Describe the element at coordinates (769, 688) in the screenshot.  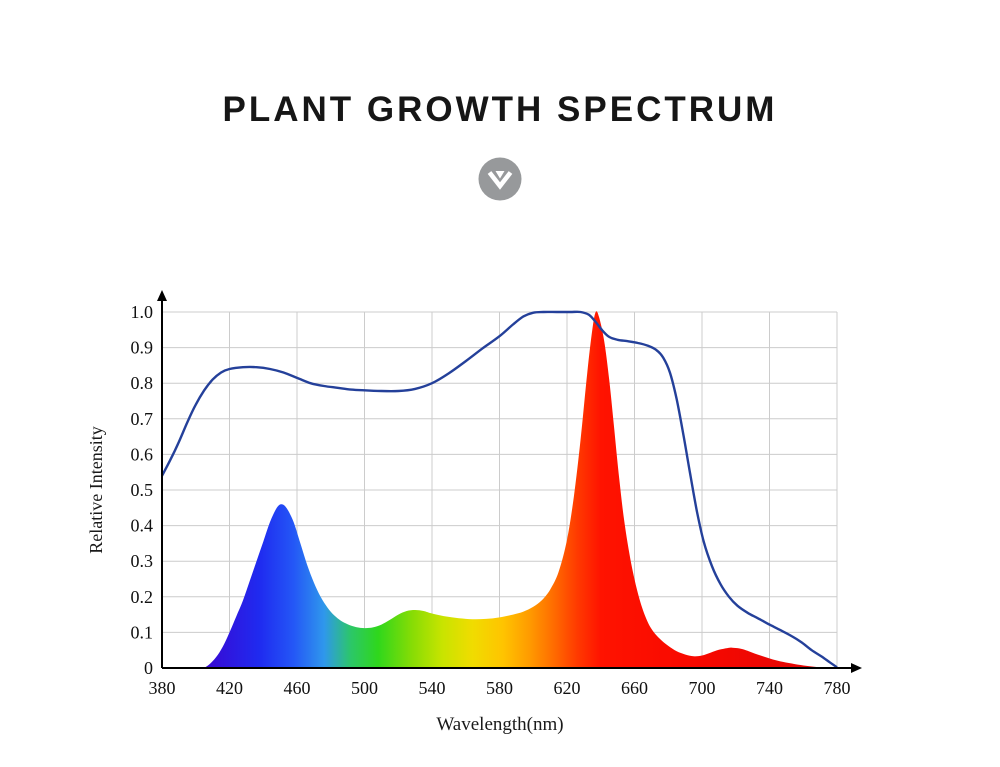
I see `svg-text: 740` at that location.